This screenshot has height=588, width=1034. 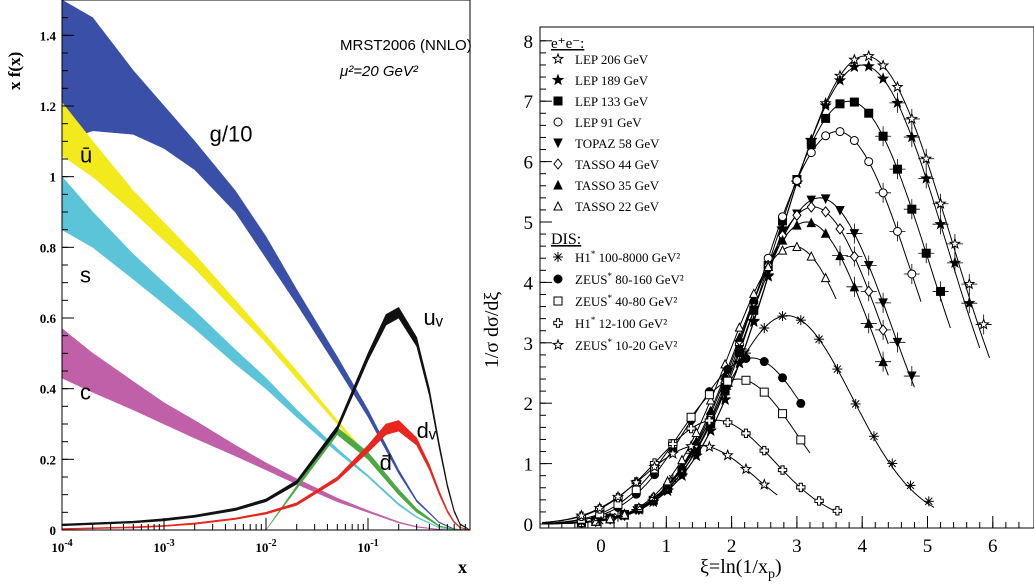 What do you see at coordinates (993, 546) in the screenshot?
I see `frag-x-tick-label: 6` at bounding box center [993, 546].